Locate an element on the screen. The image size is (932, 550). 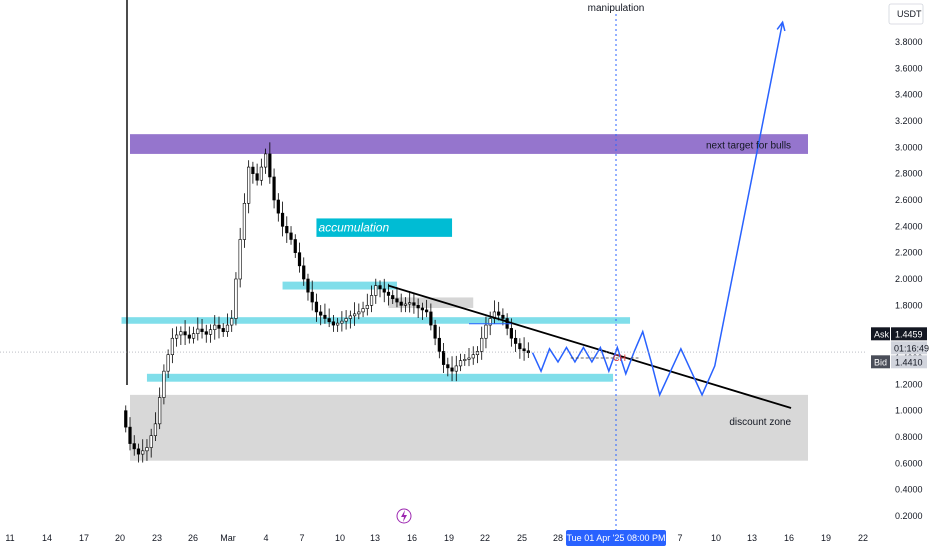
crosshair-date-label: Tue 01 Apr '25 08:00 PM is located at coordinates (616, 538).